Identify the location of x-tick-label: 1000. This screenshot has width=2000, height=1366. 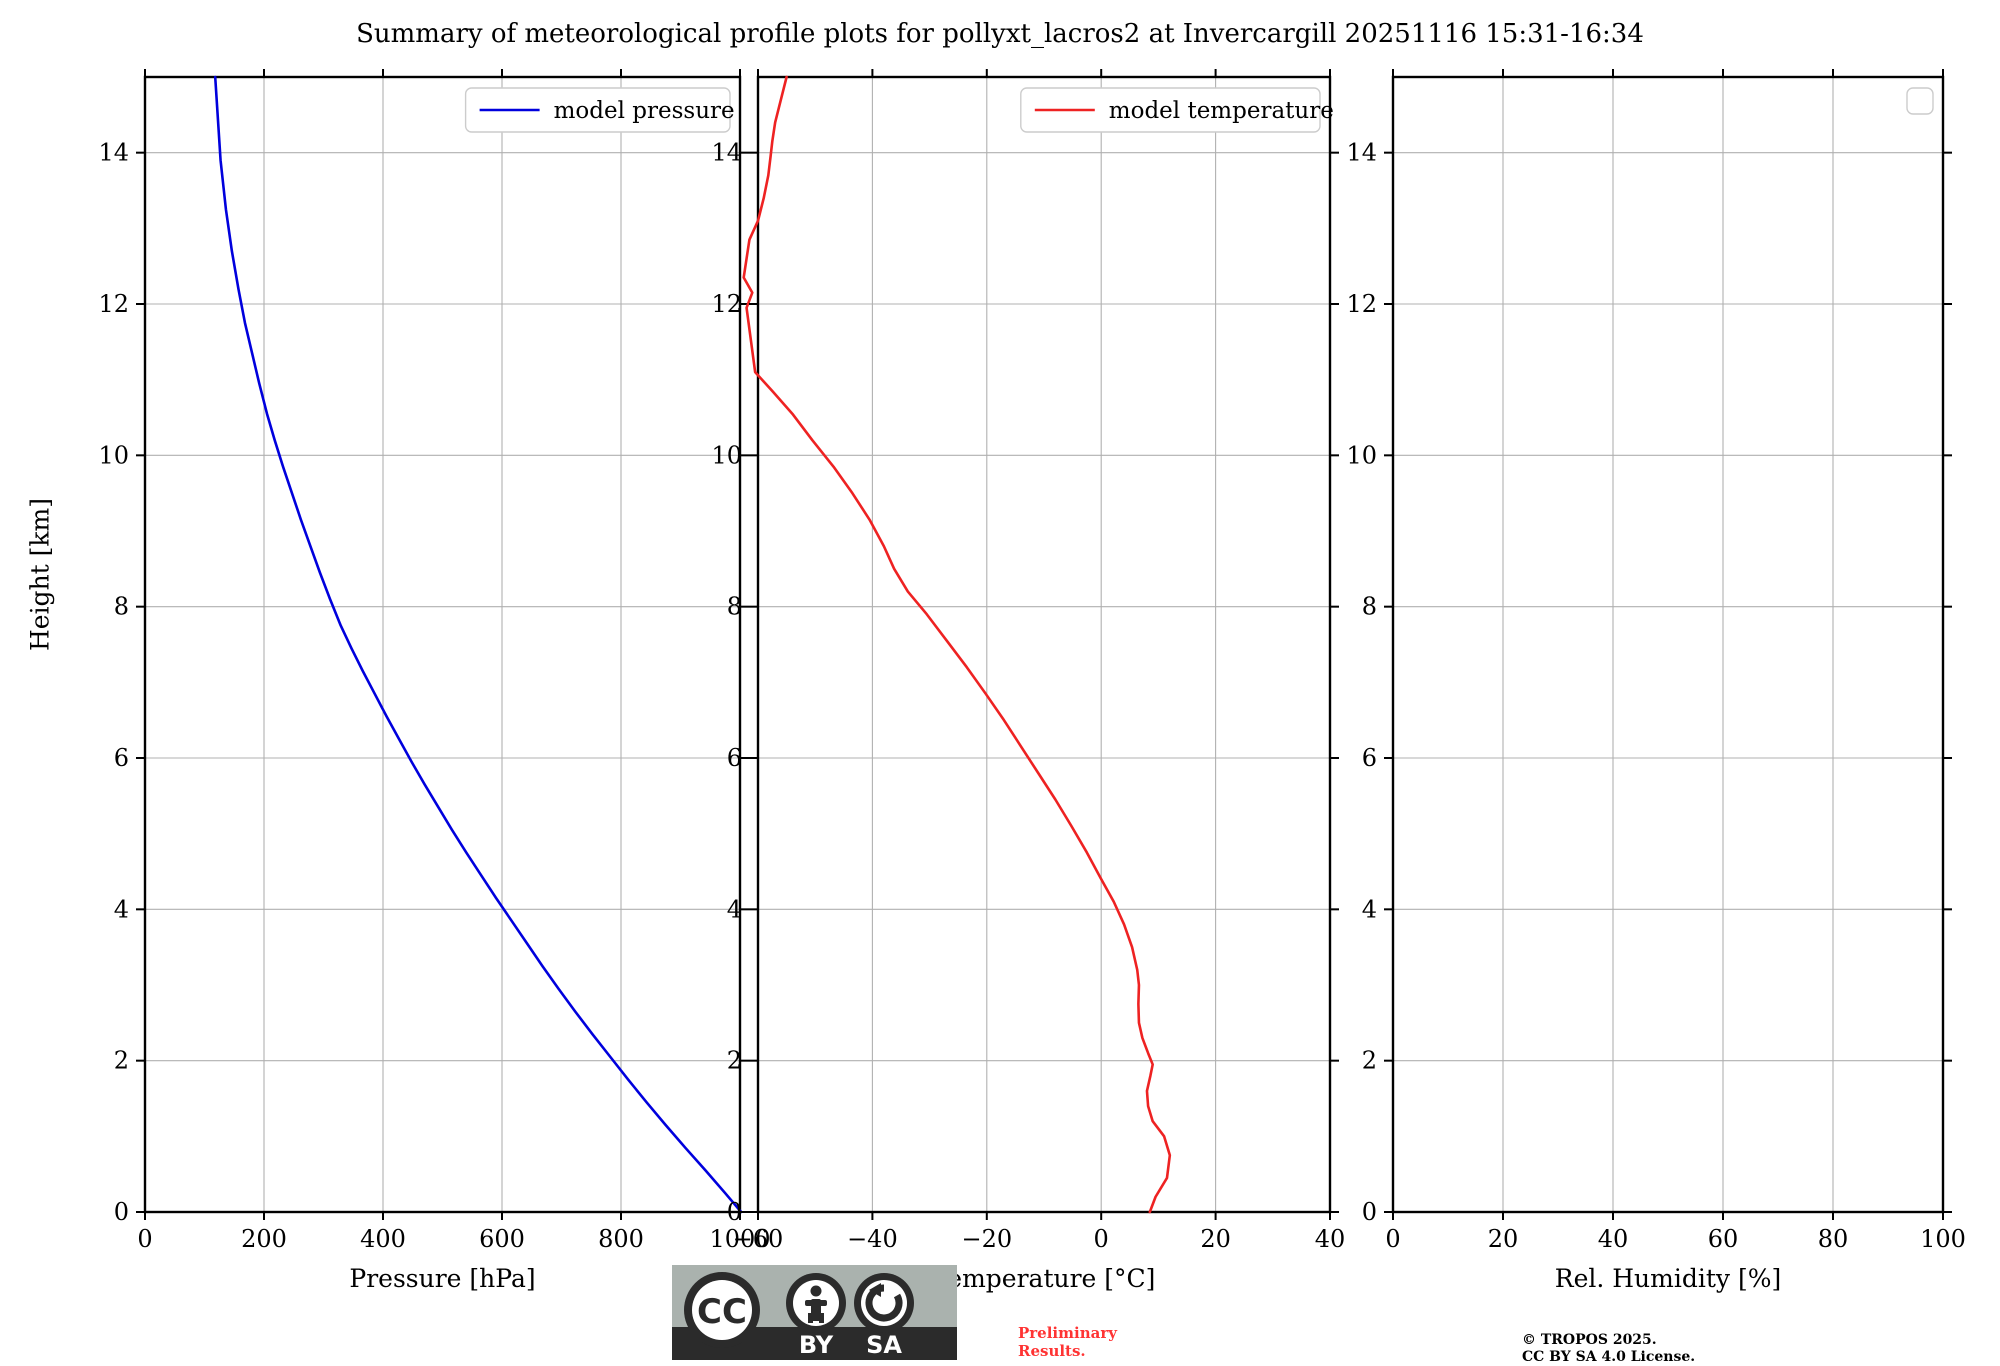
(739, 1239).